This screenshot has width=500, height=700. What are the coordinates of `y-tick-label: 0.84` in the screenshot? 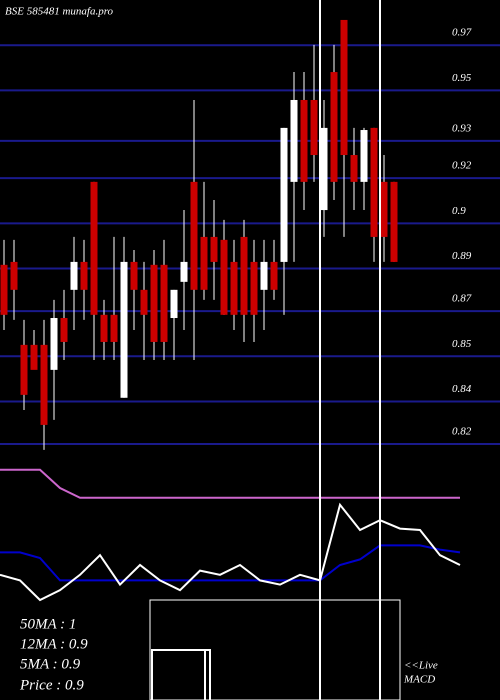 It's located at (462, 389).